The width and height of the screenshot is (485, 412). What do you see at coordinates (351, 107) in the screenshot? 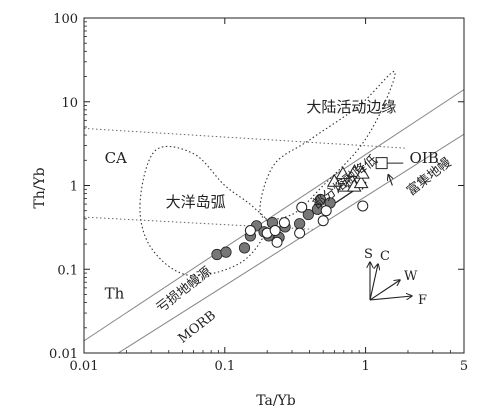
I see `annotation-label: 大陆活动边缘` at bounding box center [351, 107].